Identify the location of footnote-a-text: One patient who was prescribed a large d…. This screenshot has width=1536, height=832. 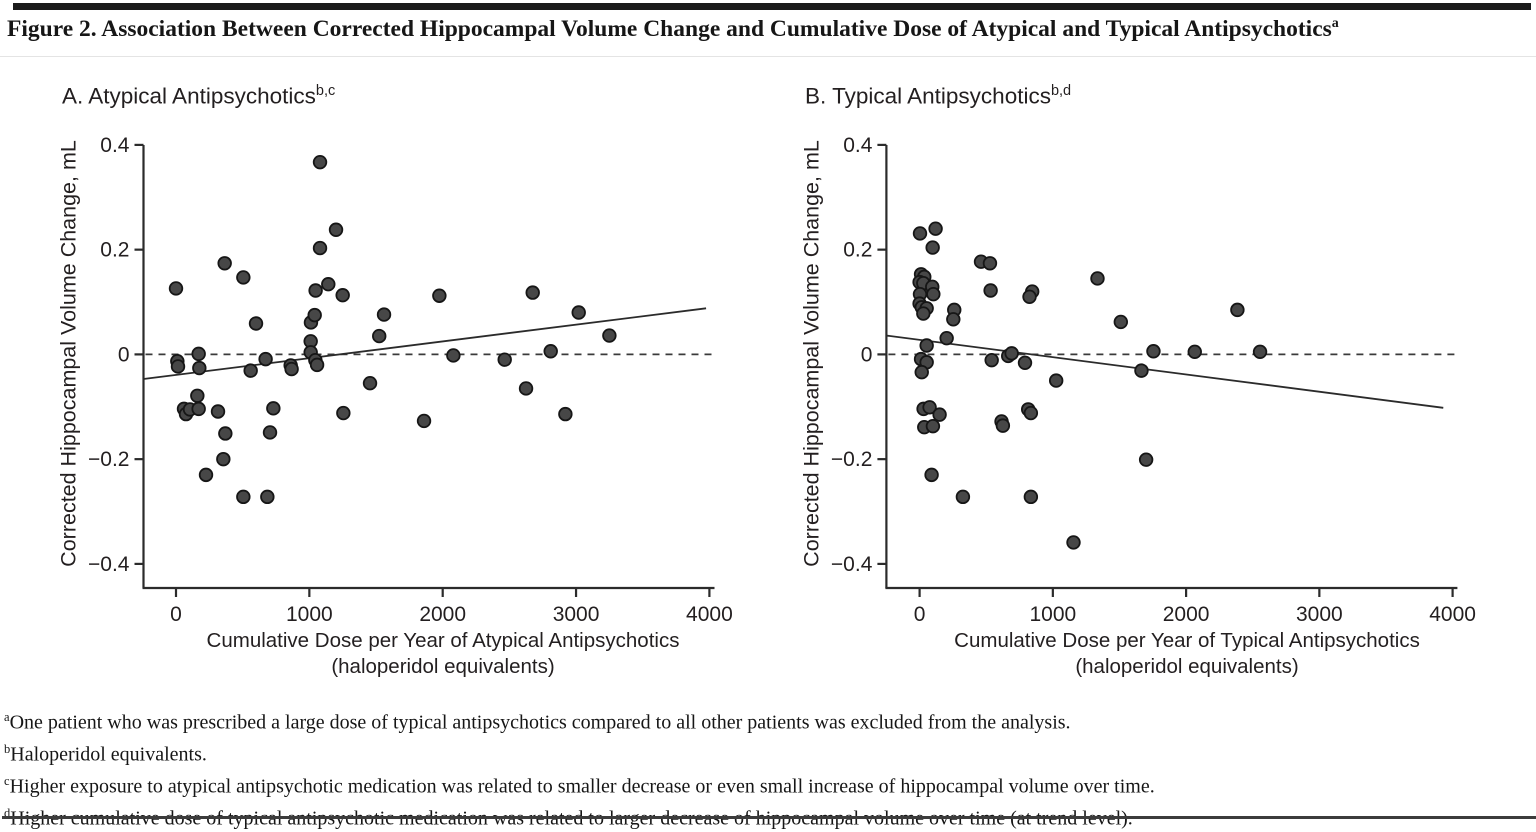
(540, 722).